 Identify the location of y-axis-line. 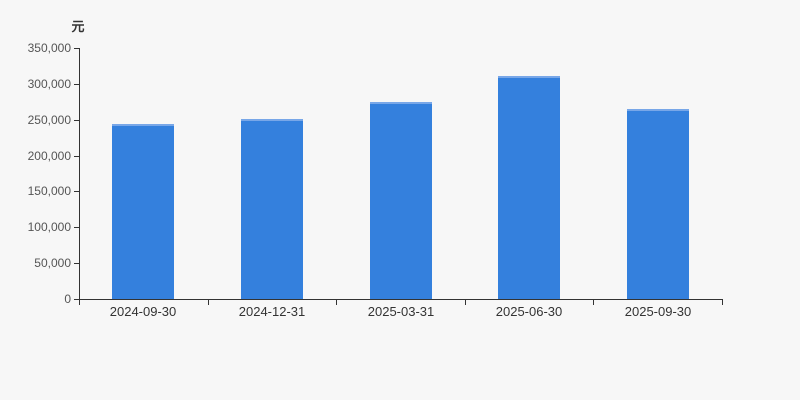
(79, 173).